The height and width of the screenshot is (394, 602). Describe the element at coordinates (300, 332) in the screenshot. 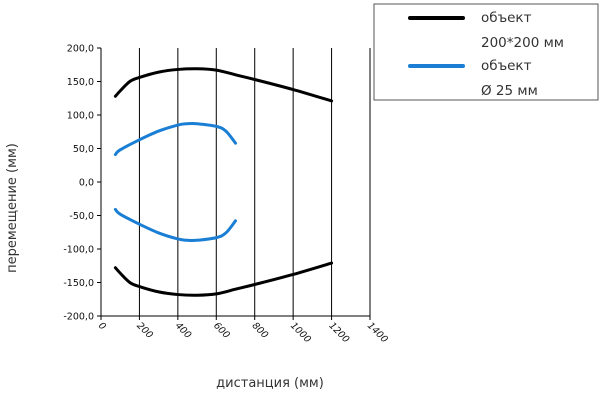

I see `x-tick-label: 1000` at that location.